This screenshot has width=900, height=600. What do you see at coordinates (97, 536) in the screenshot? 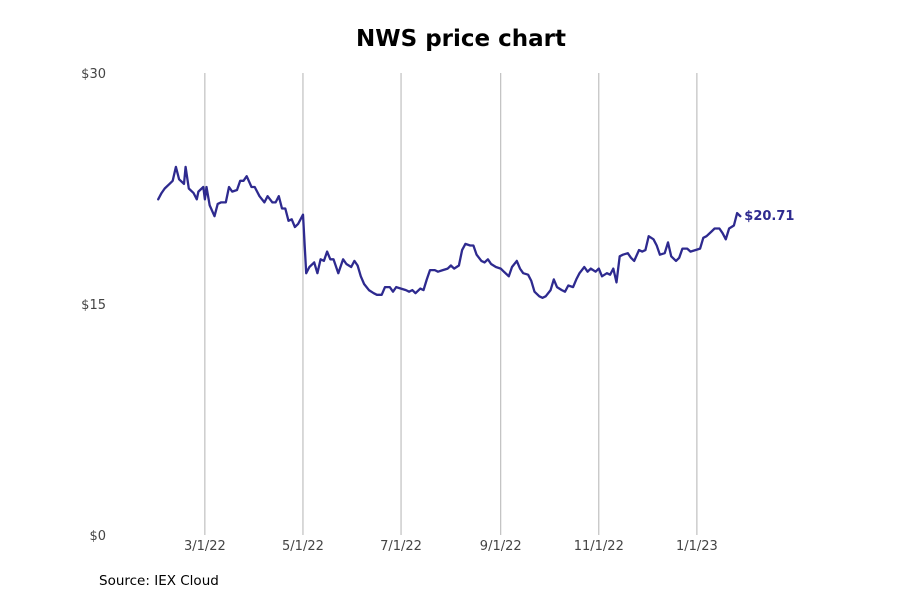
I see `y-tick-label: $0` at bounding box center [97, 536].